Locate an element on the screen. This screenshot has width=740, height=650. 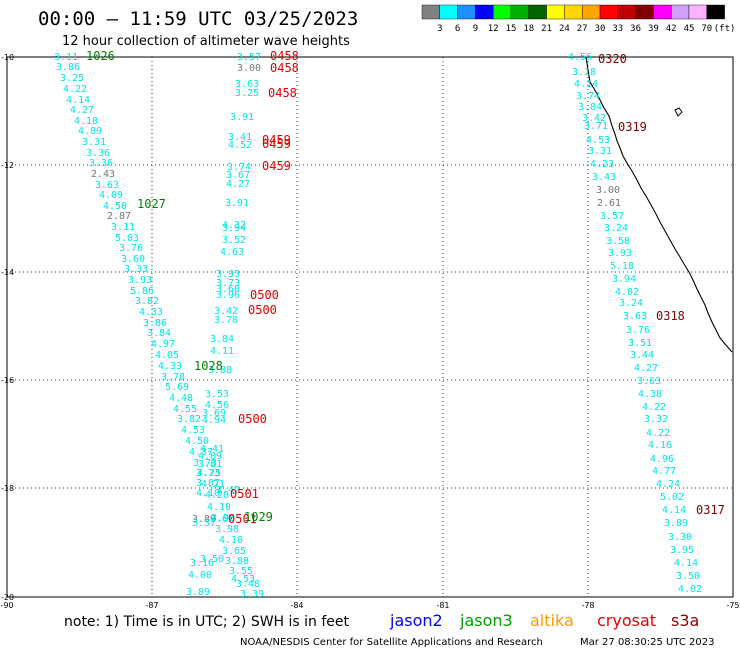
swh-label: 3.57 is located at coordinates (612, 216).